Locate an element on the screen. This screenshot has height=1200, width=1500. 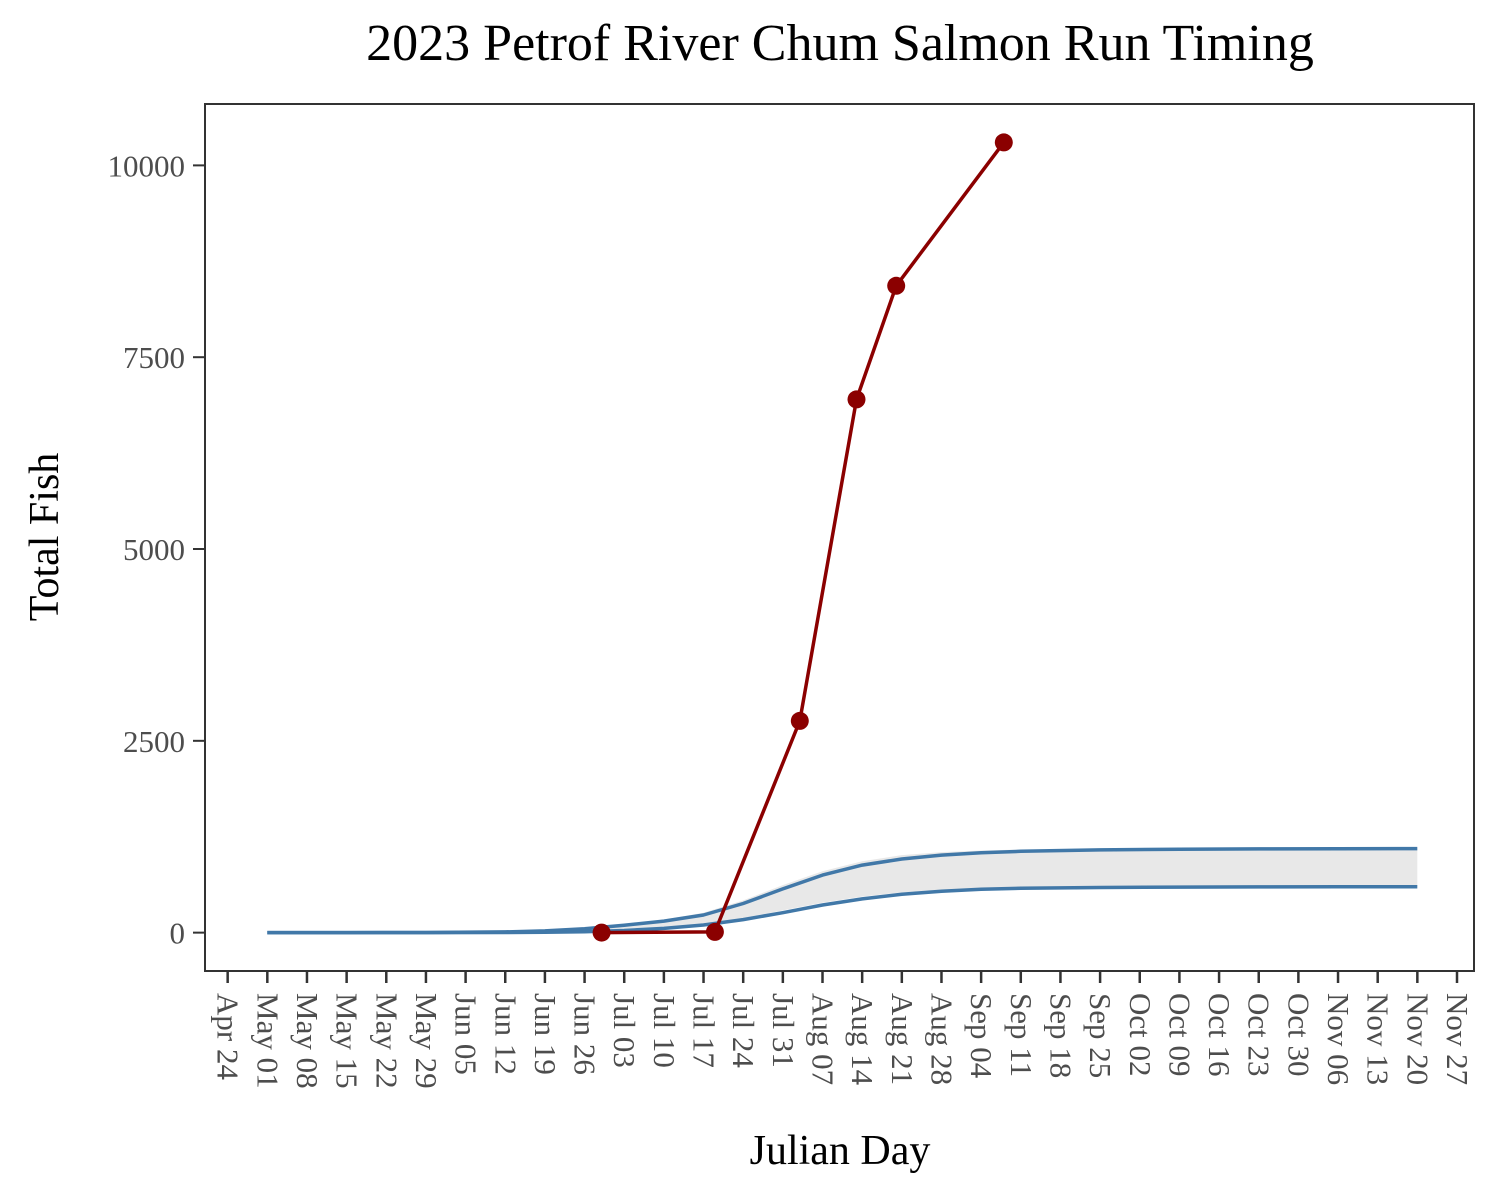
y-tick-label: 7500 is located at coordinates (154, 357).